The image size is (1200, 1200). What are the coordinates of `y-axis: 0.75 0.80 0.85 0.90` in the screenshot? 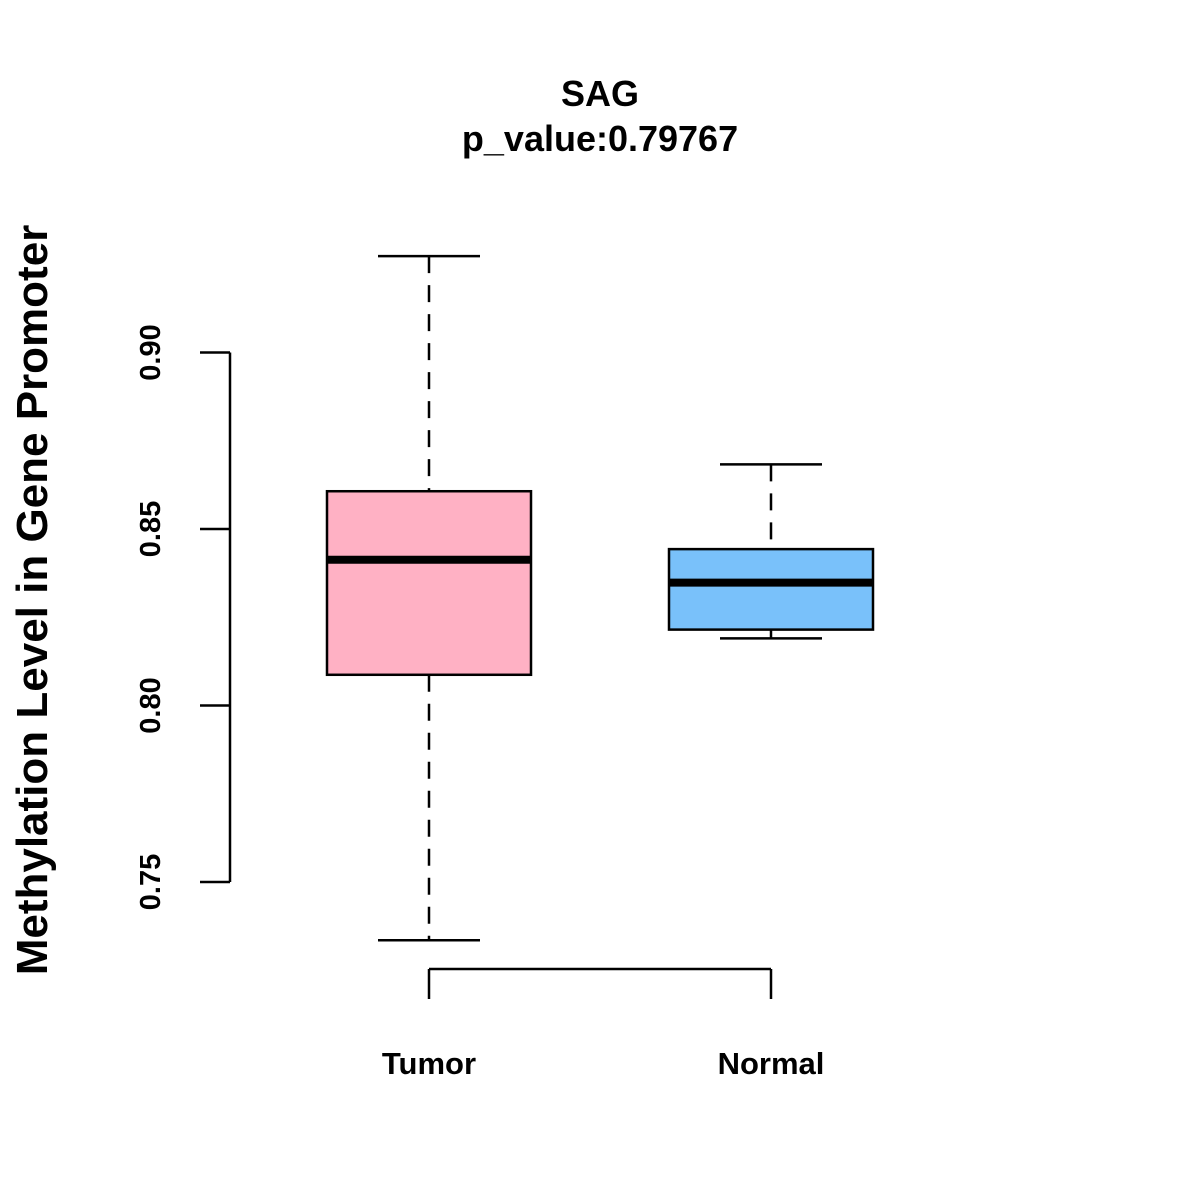 It's located at (183, 617).